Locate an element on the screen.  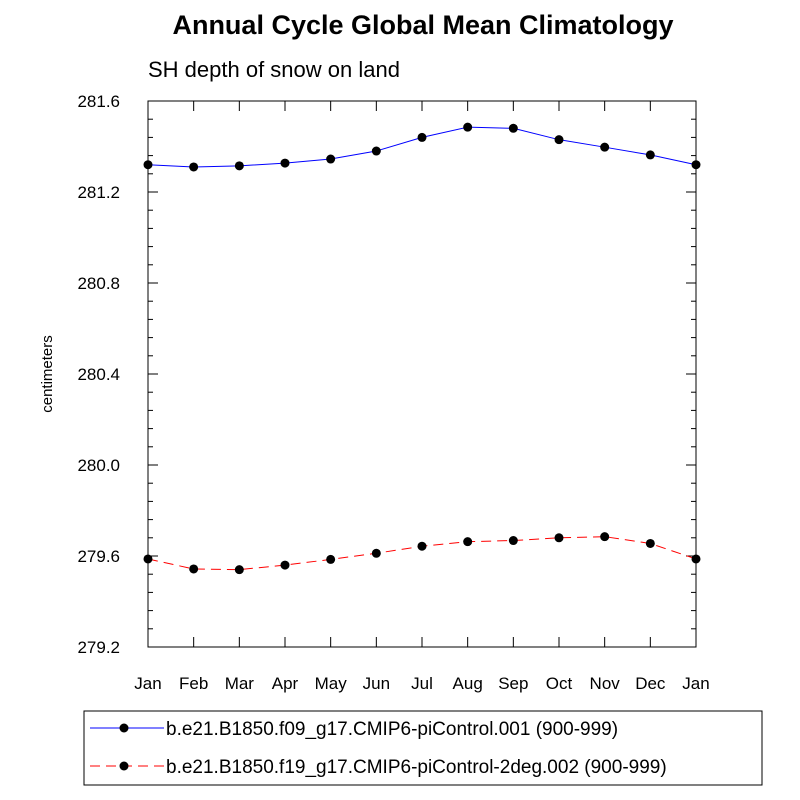
x-tick-label: May is located at coordinates (331, 683).